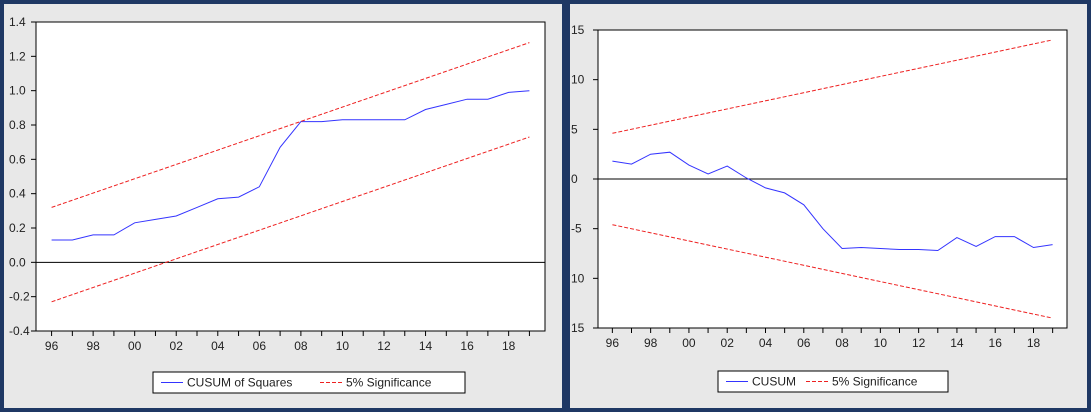  I want to click on y-tick-label: 5, so click(574, 129).